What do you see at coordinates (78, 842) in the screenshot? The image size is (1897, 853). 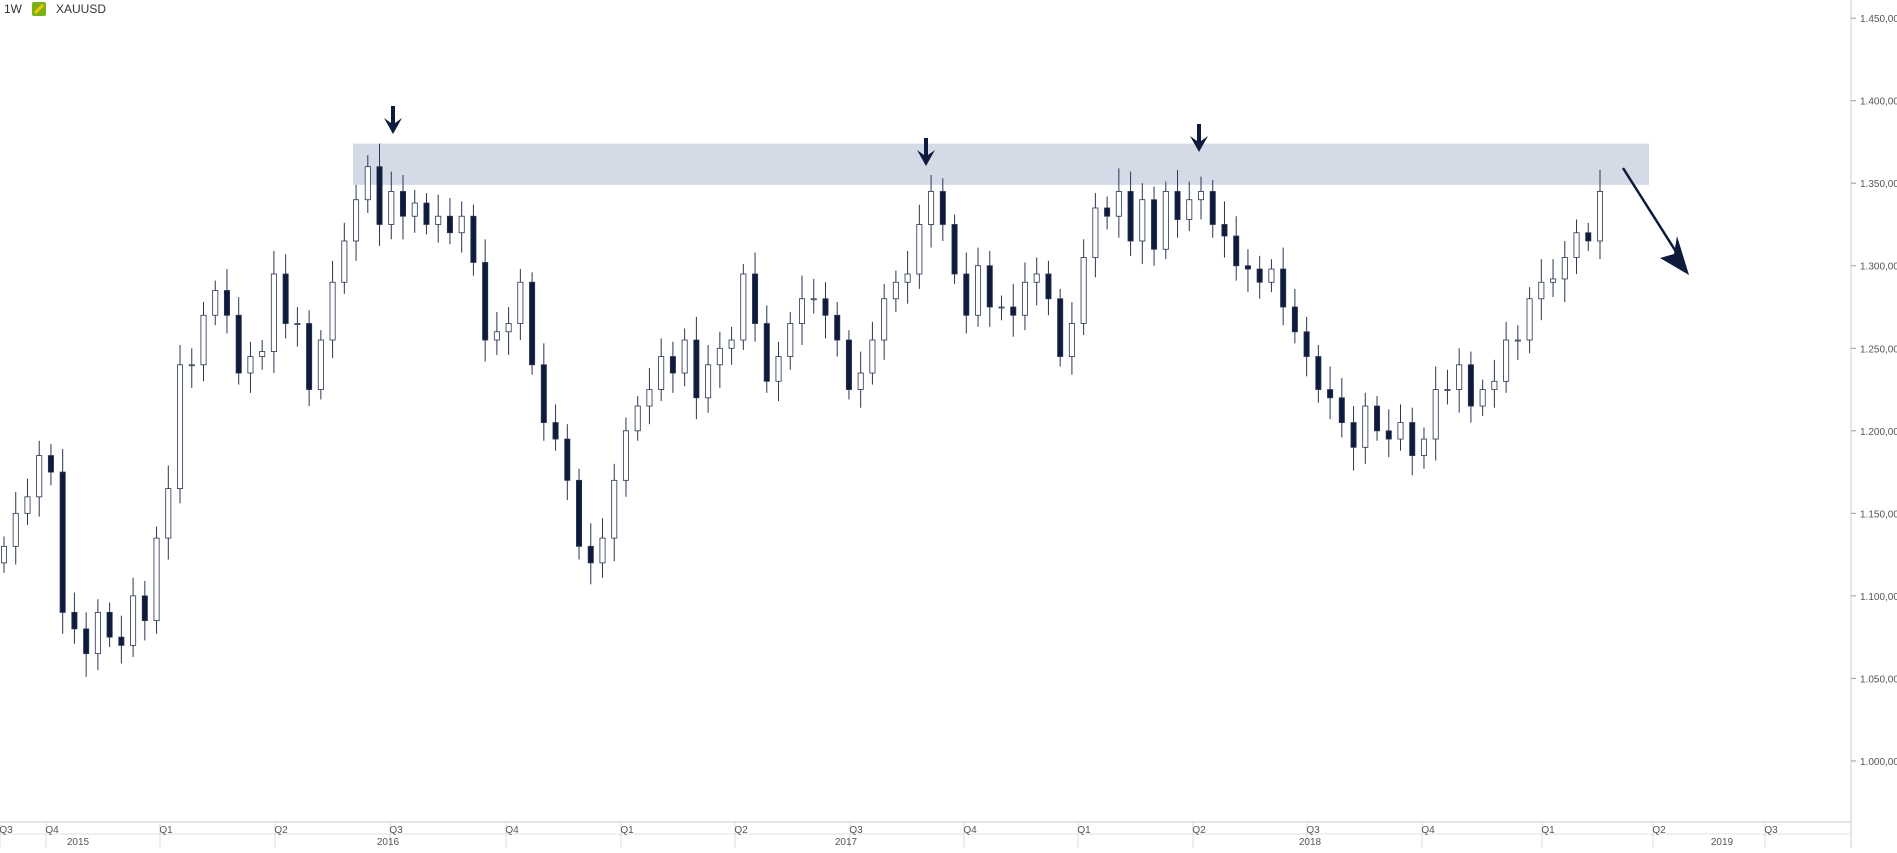 I see `year-label: 2015` at bounding box center [78, 842].